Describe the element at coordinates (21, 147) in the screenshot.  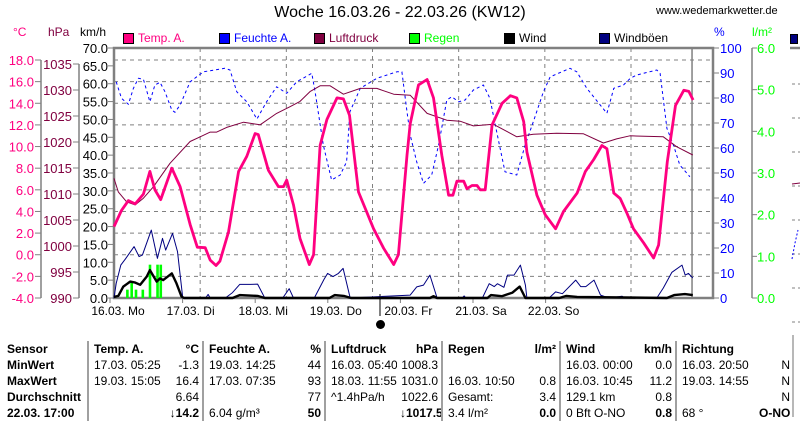
I see `temp-tick-label: 10.0` at that location.